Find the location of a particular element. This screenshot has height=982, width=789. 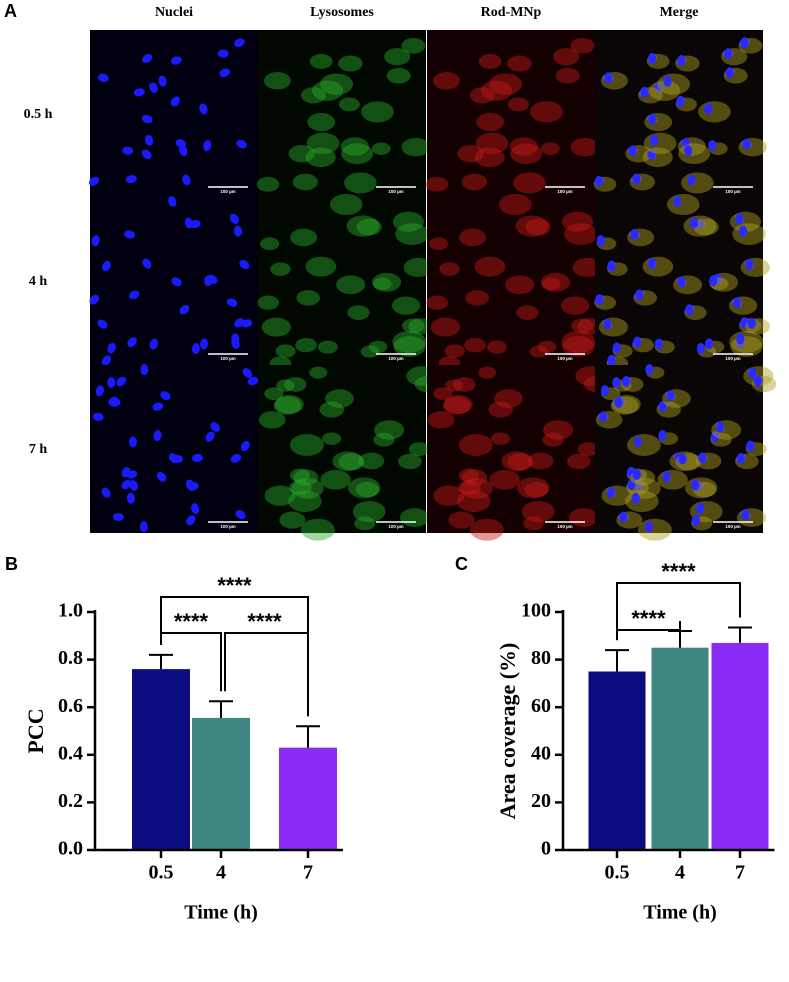

y-tick-label: 80 is located at coordinates (541, 658).